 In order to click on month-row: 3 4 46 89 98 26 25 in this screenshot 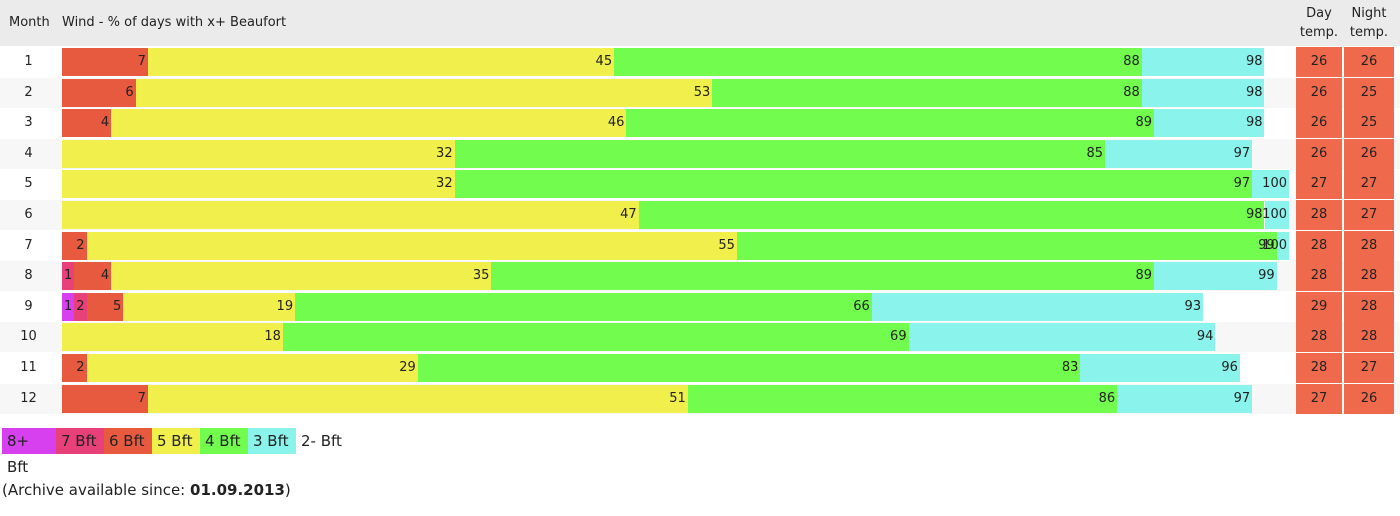, I will do `click(700, 123)`.